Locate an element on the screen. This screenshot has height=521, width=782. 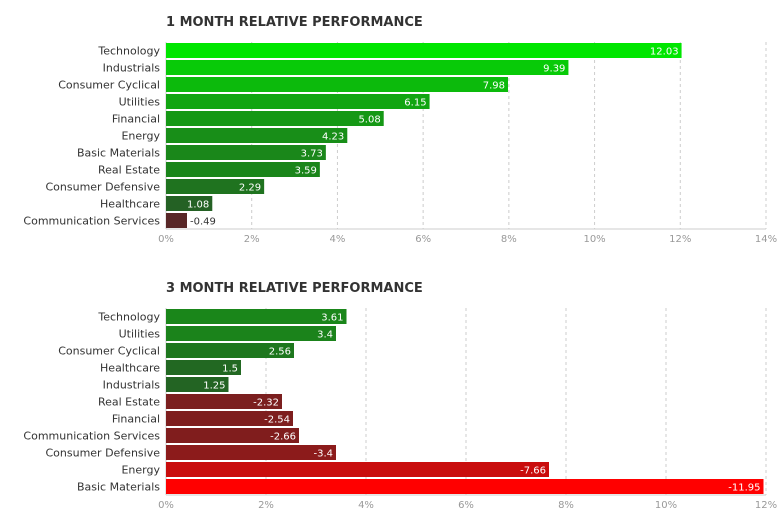
value-label: -0.49 is located at coordinates (203, 222).